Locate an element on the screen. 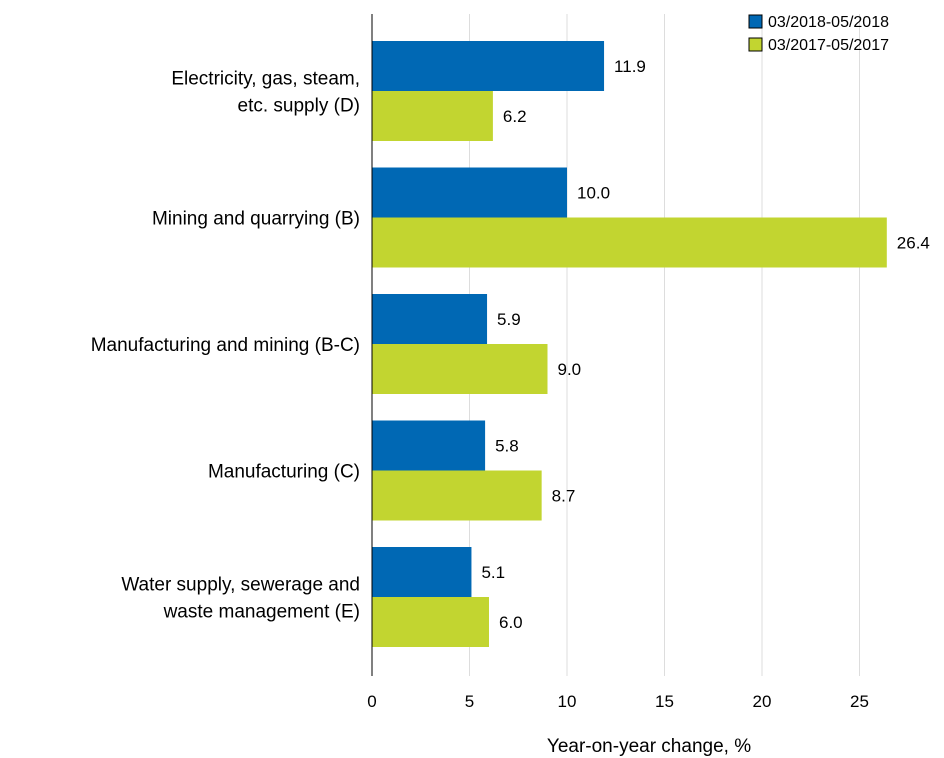 Image resolution: width=944 pixels, height=758 pixels. bar-value-label: 10.0 is located at coordinates (593, 193).